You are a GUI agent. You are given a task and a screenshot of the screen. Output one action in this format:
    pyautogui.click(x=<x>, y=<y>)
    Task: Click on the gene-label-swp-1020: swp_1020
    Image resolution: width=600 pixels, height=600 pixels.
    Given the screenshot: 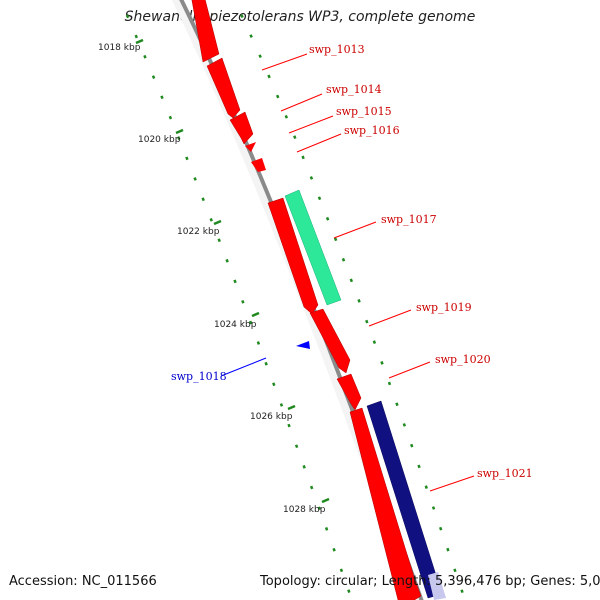 What is the action you would take?
    pyautogui.click(x=463, y=359)
    